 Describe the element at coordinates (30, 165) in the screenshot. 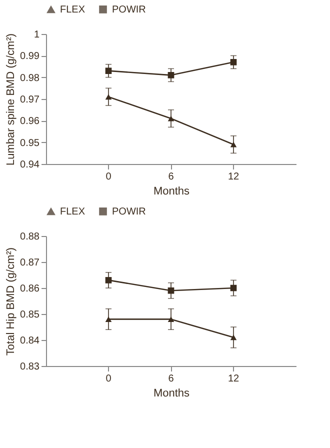

I see `y-tick-label: 0.94` at that location.